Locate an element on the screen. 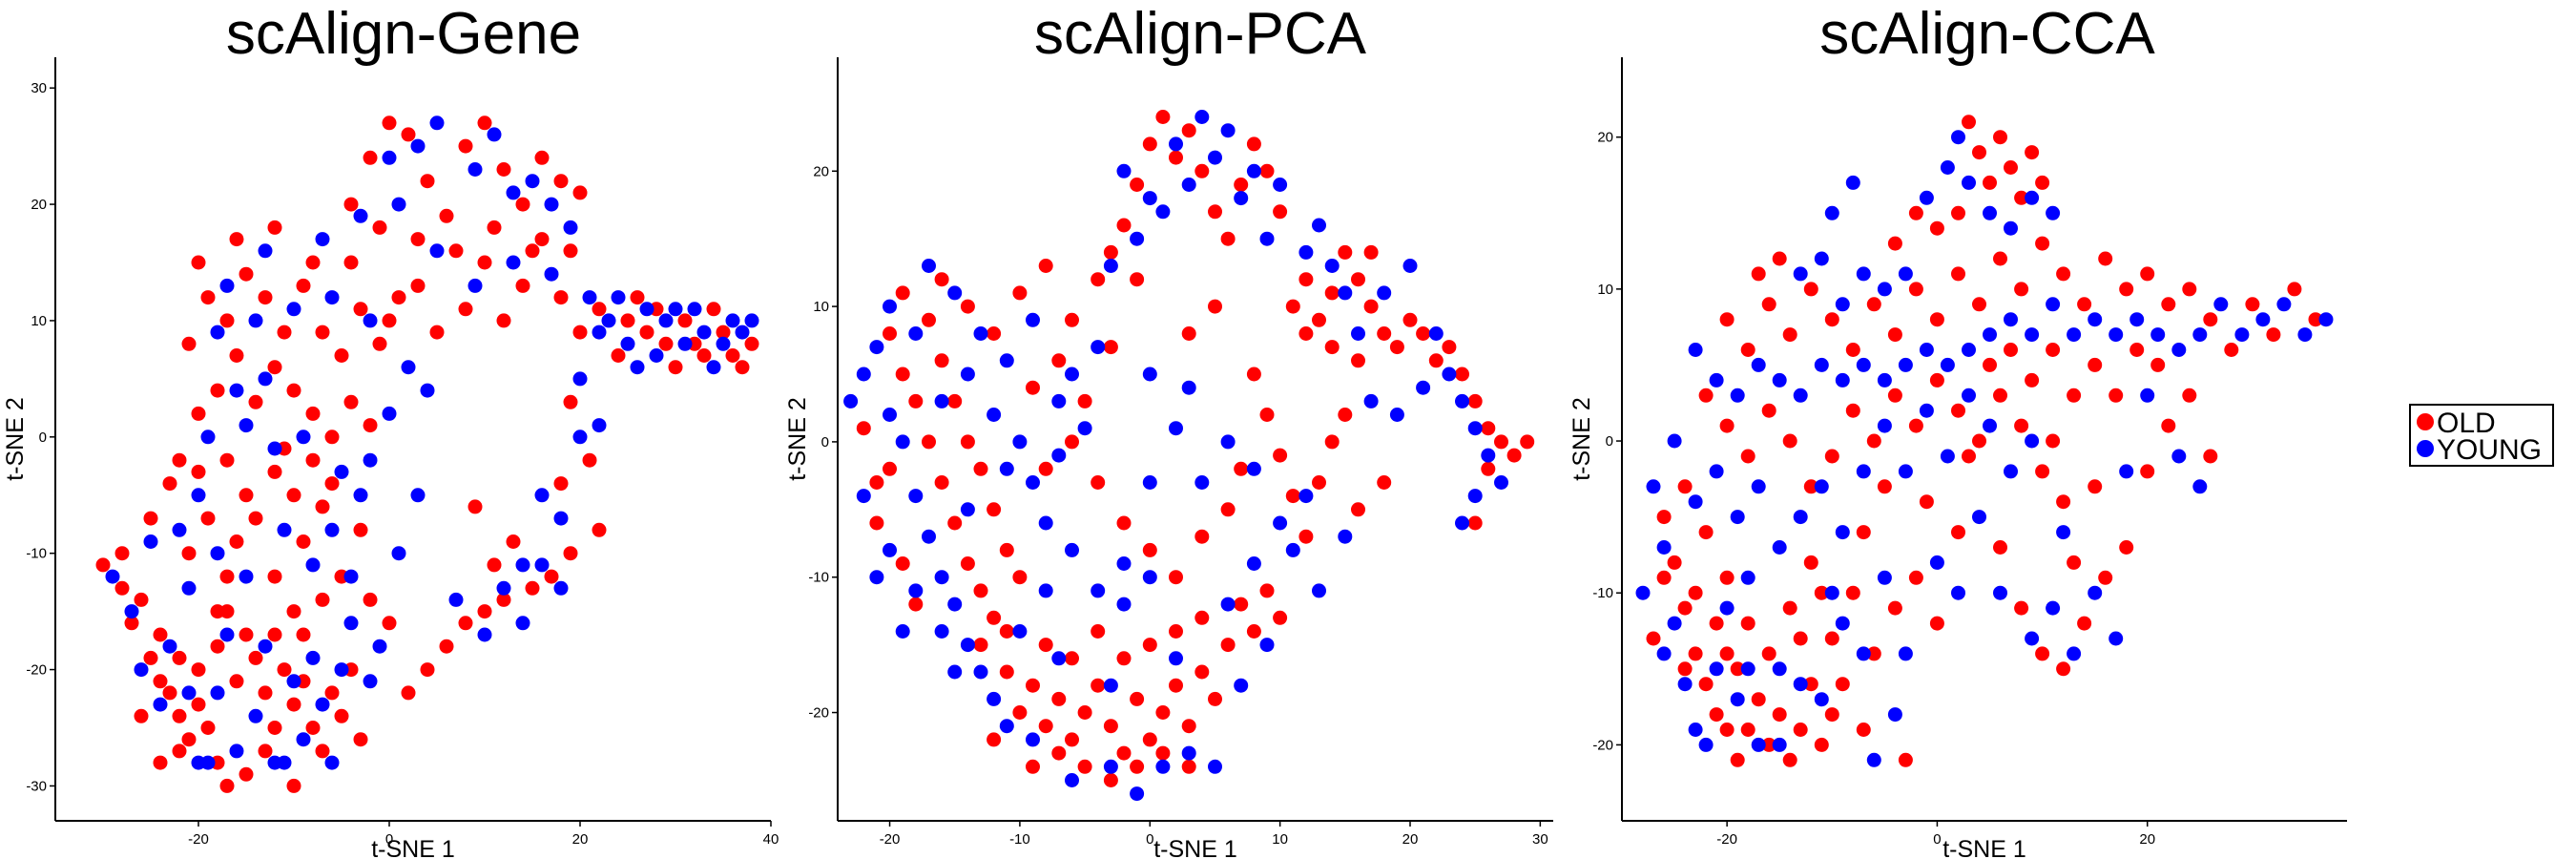 The height and width of the screenshot is (859, 2576). x-tick-label: 20 is located at coordinates (2147, 839).